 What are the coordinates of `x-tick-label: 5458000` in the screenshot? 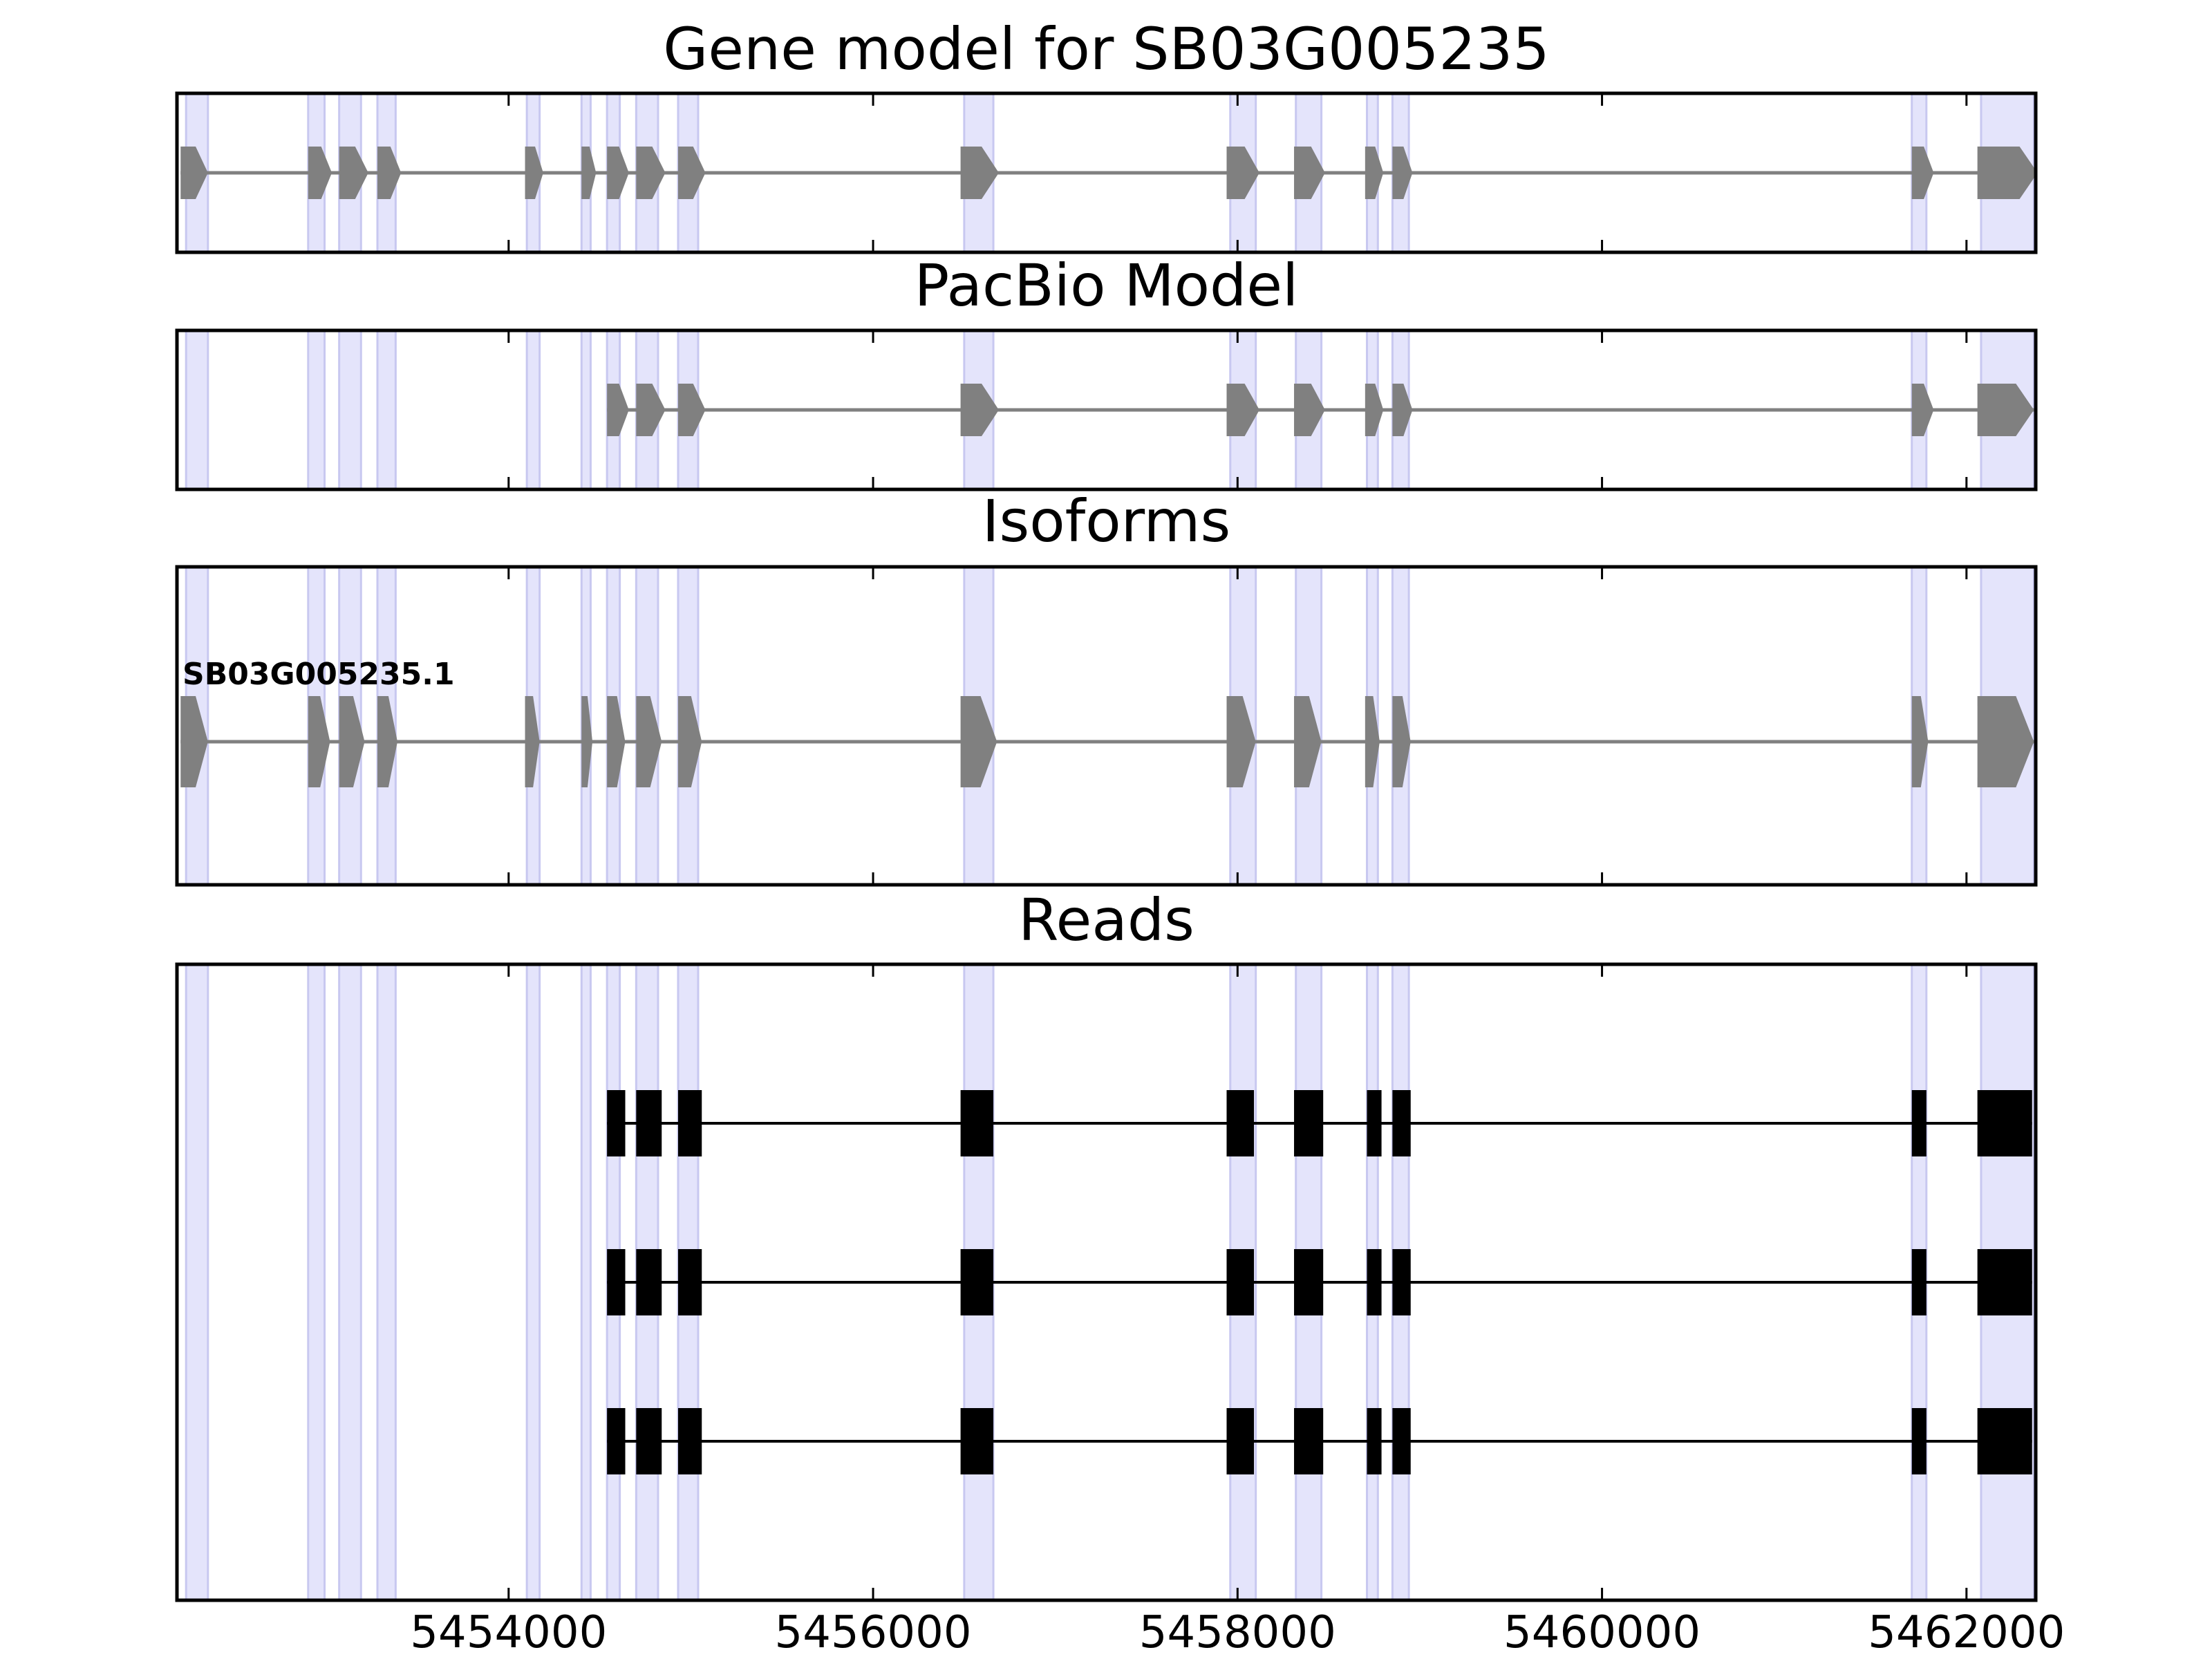 It's located at (1237, 1633).